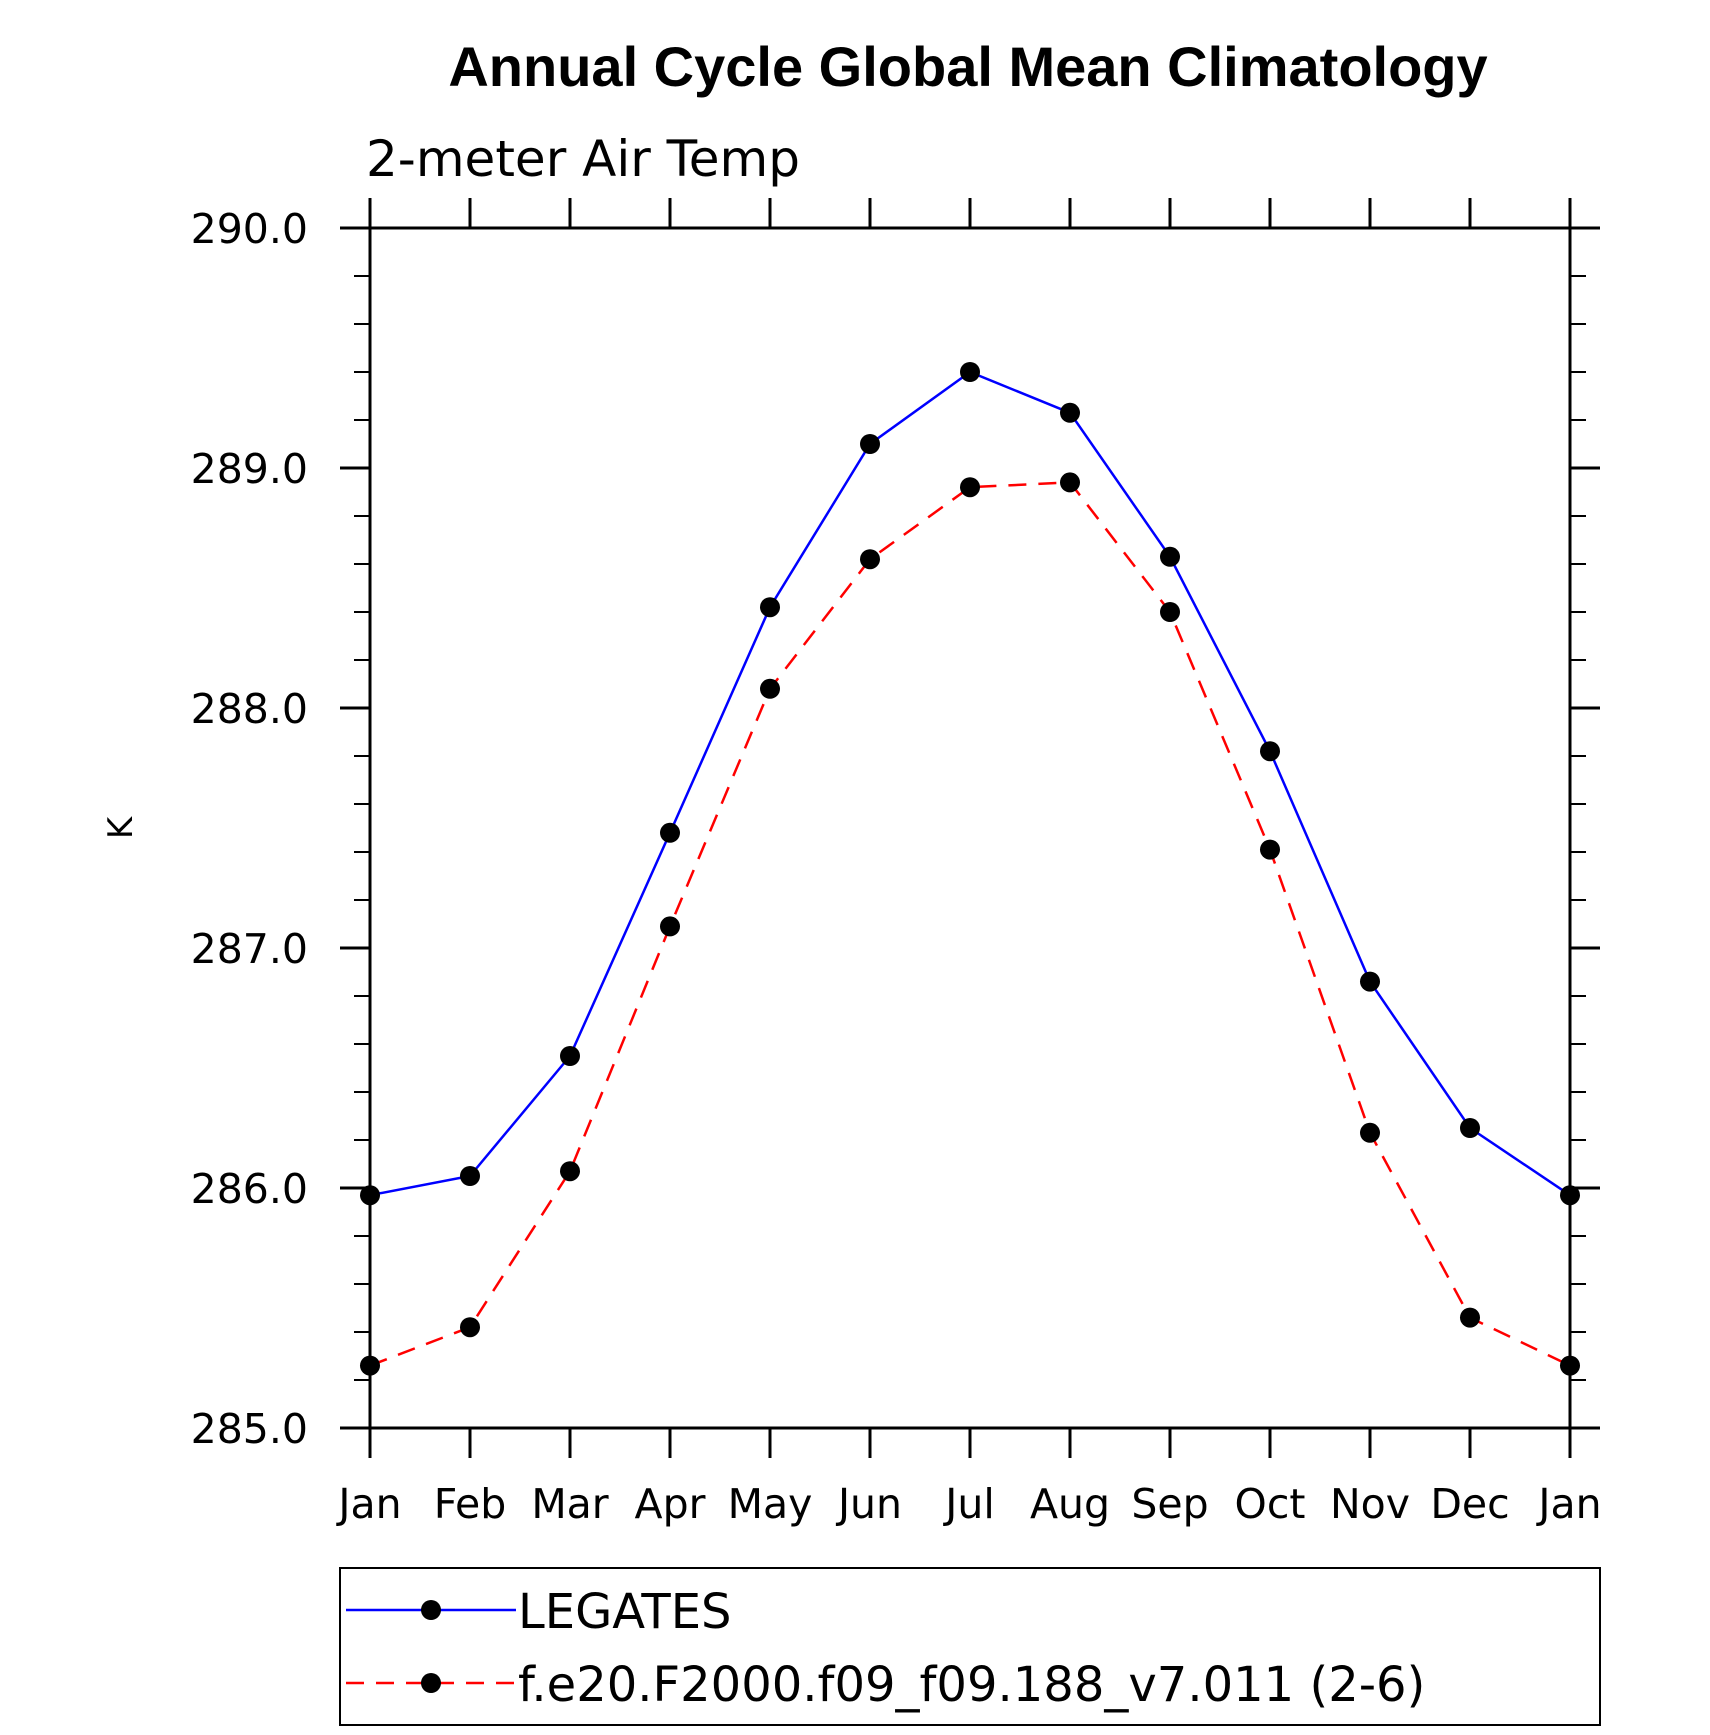  I want to click on legend-item-legates: LEGATES, so click(539, 1612).